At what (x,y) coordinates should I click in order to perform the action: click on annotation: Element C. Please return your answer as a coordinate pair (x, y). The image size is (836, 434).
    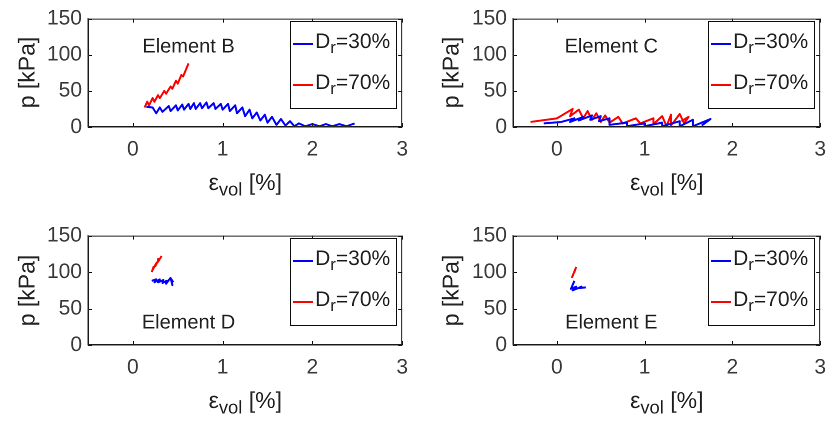
    Looking at the image, I should click on (611, 46).